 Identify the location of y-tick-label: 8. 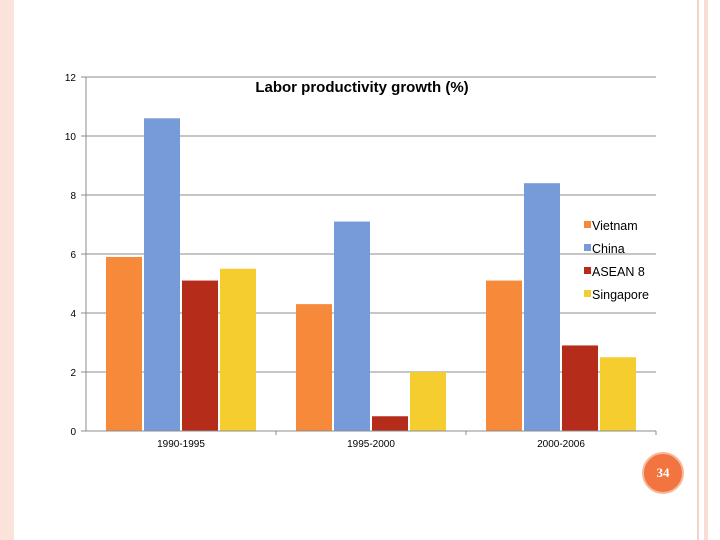
(73, 196).